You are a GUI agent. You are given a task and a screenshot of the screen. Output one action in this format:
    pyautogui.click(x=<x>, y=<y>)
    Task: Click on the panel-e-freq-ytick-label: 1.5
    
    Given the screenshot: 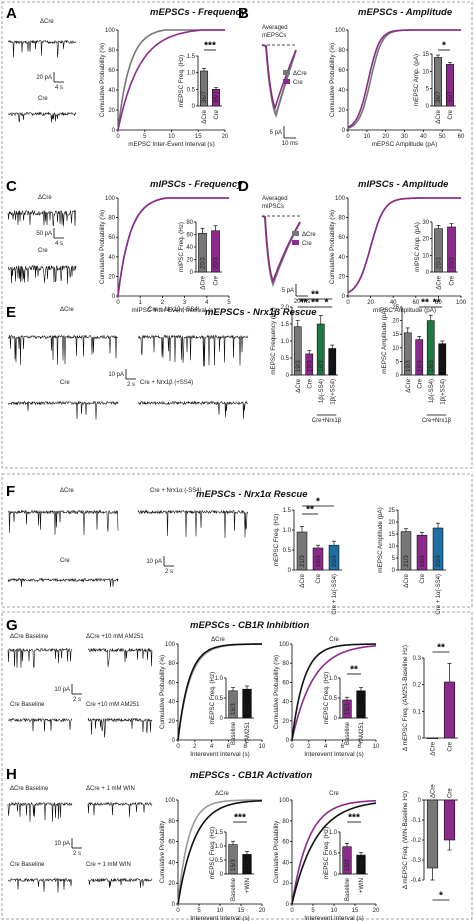 What is the action you would take?
    pyautogui.click(x=285, y=325)
    